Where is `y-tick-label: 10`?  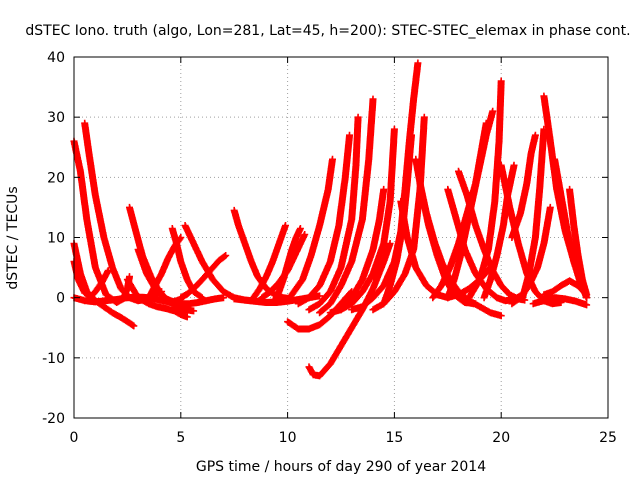 y-tick-label: 10 is located at coordinates (56, 239).